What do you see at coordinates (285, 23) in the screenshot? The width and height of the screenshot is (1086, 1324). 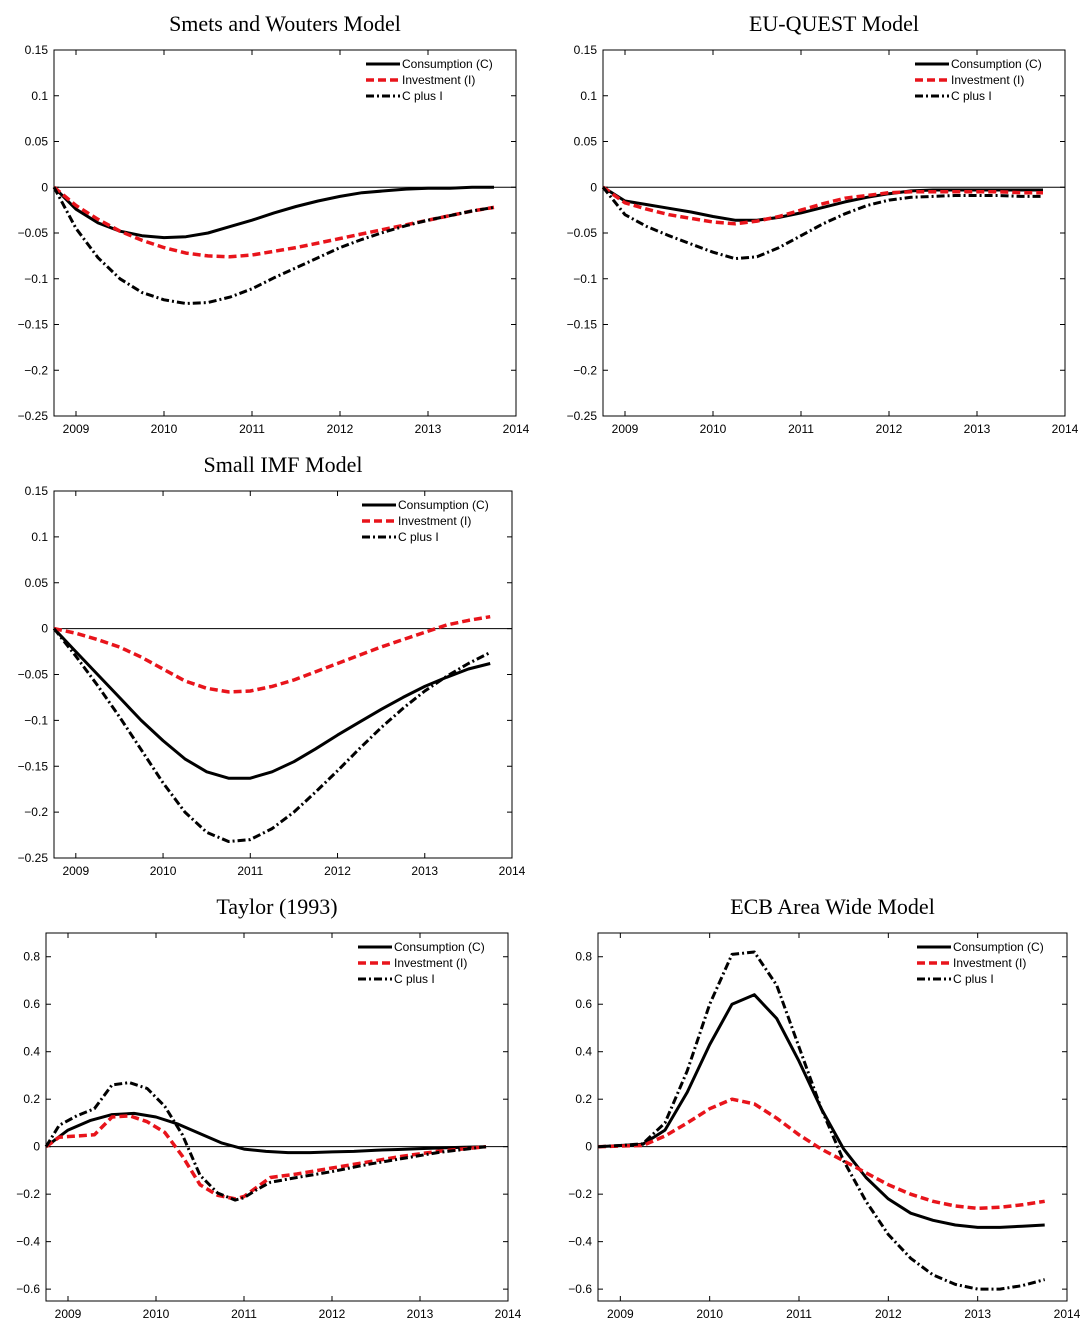 I see `panel-title: Smets and Wouters Model` at bounding box center [285, 23].